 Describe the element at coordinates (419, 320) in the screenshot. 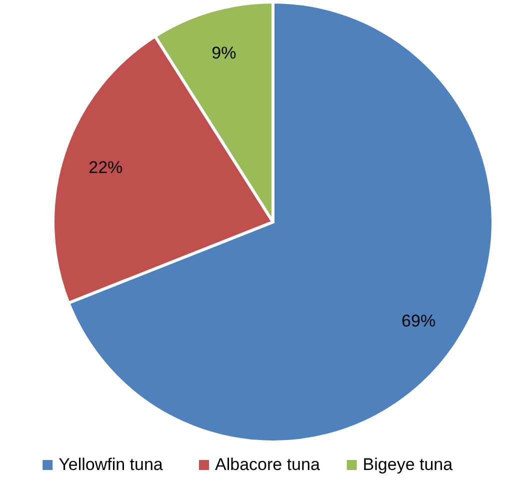

I see `data-label: 69%` at that location.